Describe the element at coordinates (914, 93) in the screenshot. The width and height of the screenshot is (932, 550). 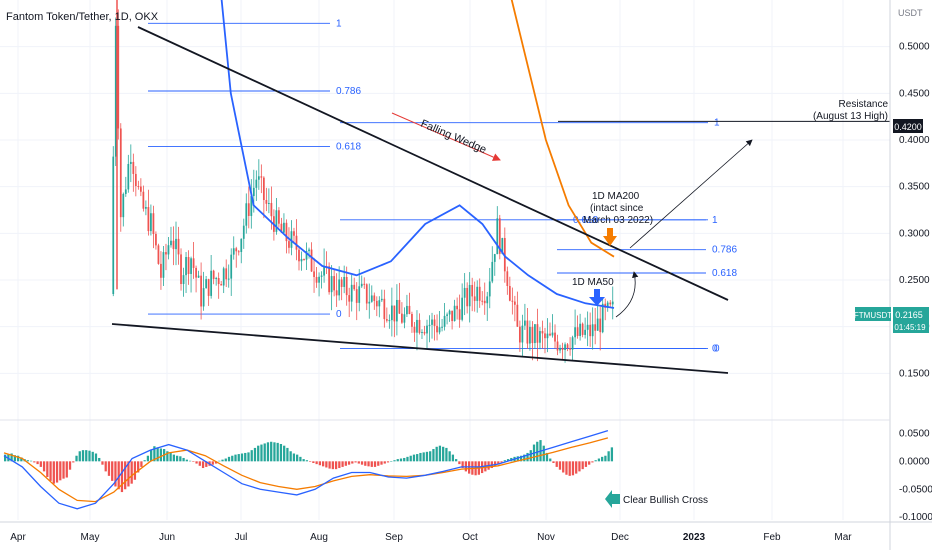
I see `price-tick-label: 0.4500` at that location.